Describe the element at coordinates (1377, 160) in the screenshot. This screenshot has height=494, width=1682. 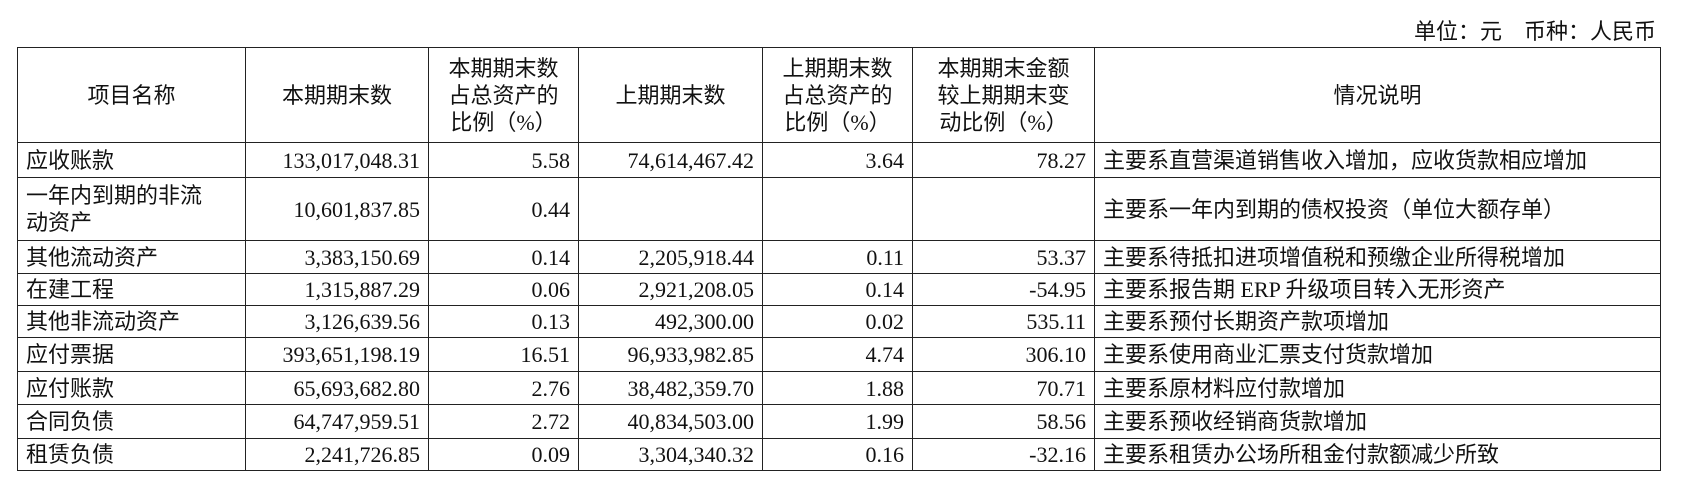
I see `table-cell: 主要系直营渠道销售收入增加，应收货款相应增加` at that location.